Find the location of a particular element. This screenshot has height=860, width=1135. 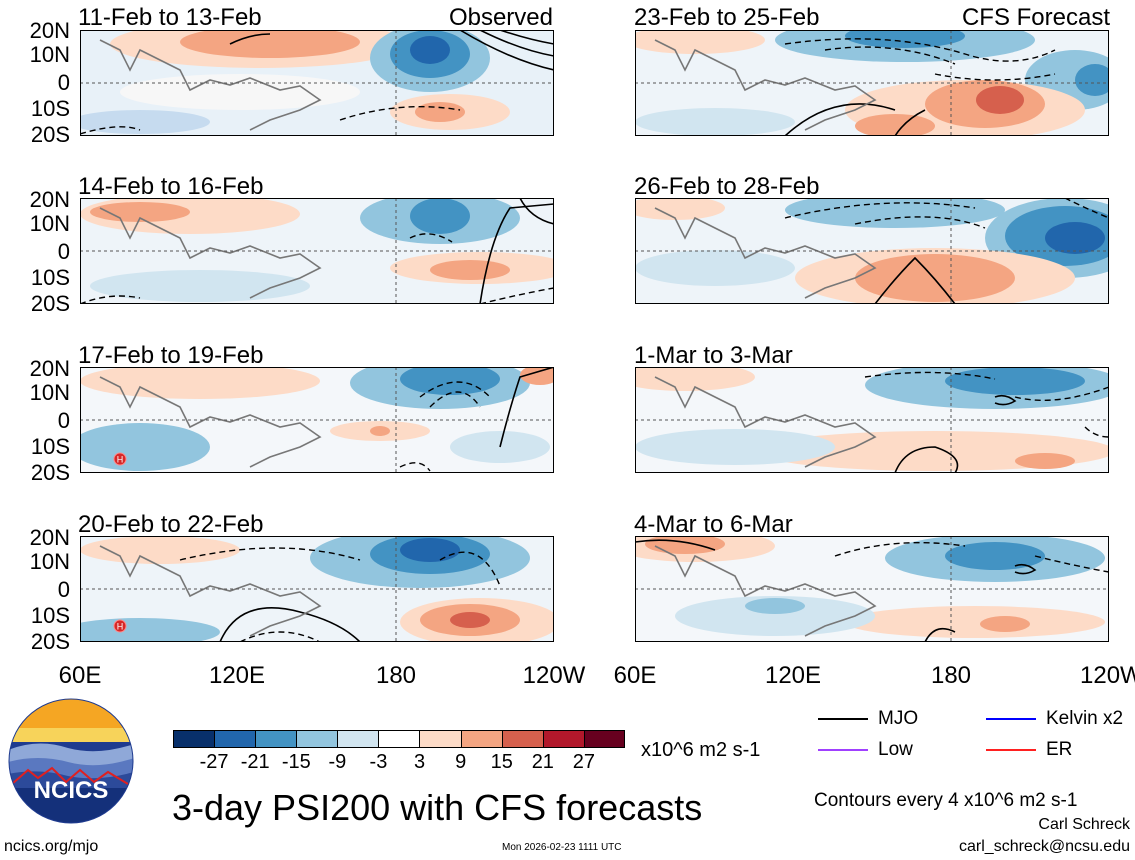

panel-title: 14-Feb to 16-Feb is located at coordinates (171, 186).